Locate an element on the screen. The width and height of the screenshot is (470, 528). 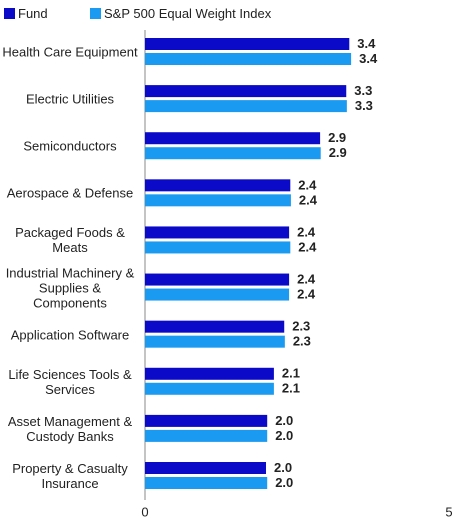
category-label: Application Software is located at coordinates (70, 335).